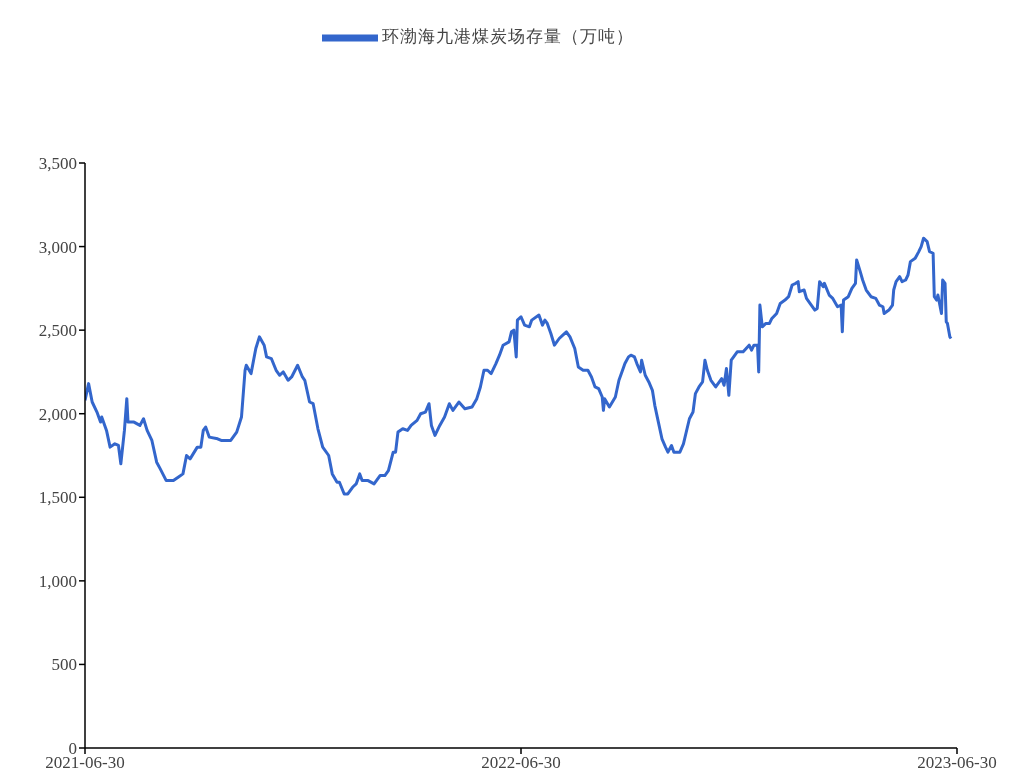 This screenshot has width=1017, height=781. I want to click on y-tick-label: 1,000, so click(57, 581).